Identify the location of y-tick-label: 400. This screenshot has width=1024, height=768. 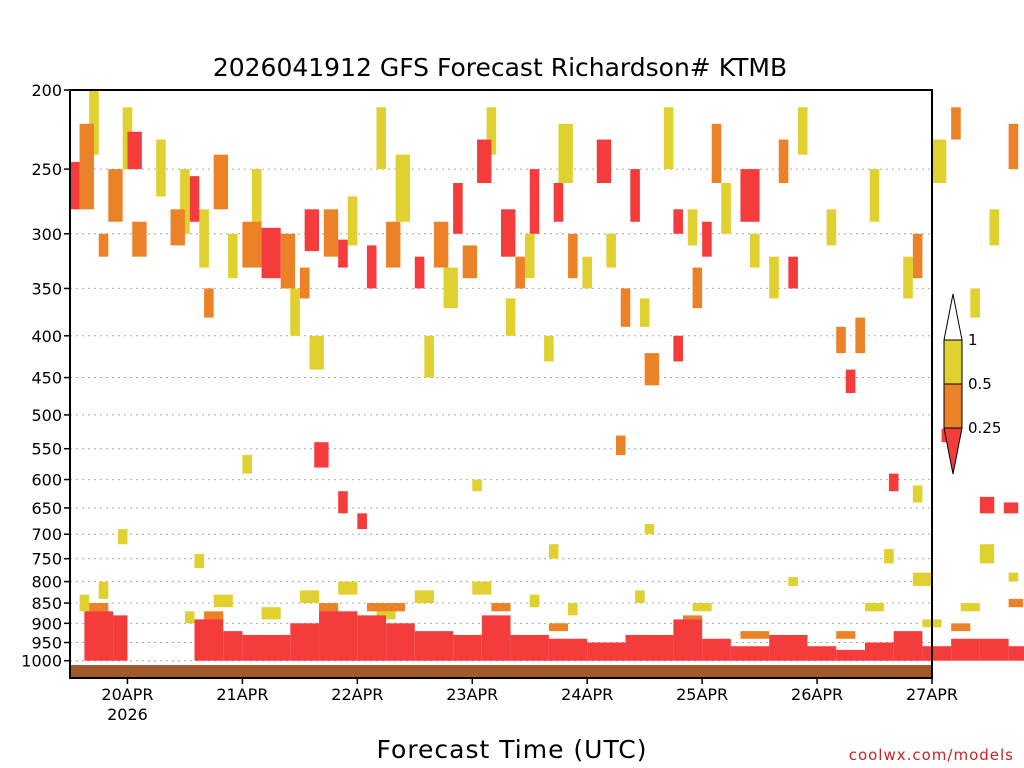
(46, 336).